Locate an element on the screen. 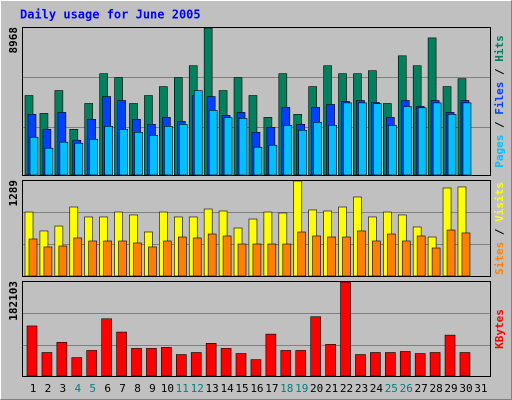 Image resolution: width=512 pixels, height=400 pixels. x-tick-label: 9 is located at coordinates (152, 388).